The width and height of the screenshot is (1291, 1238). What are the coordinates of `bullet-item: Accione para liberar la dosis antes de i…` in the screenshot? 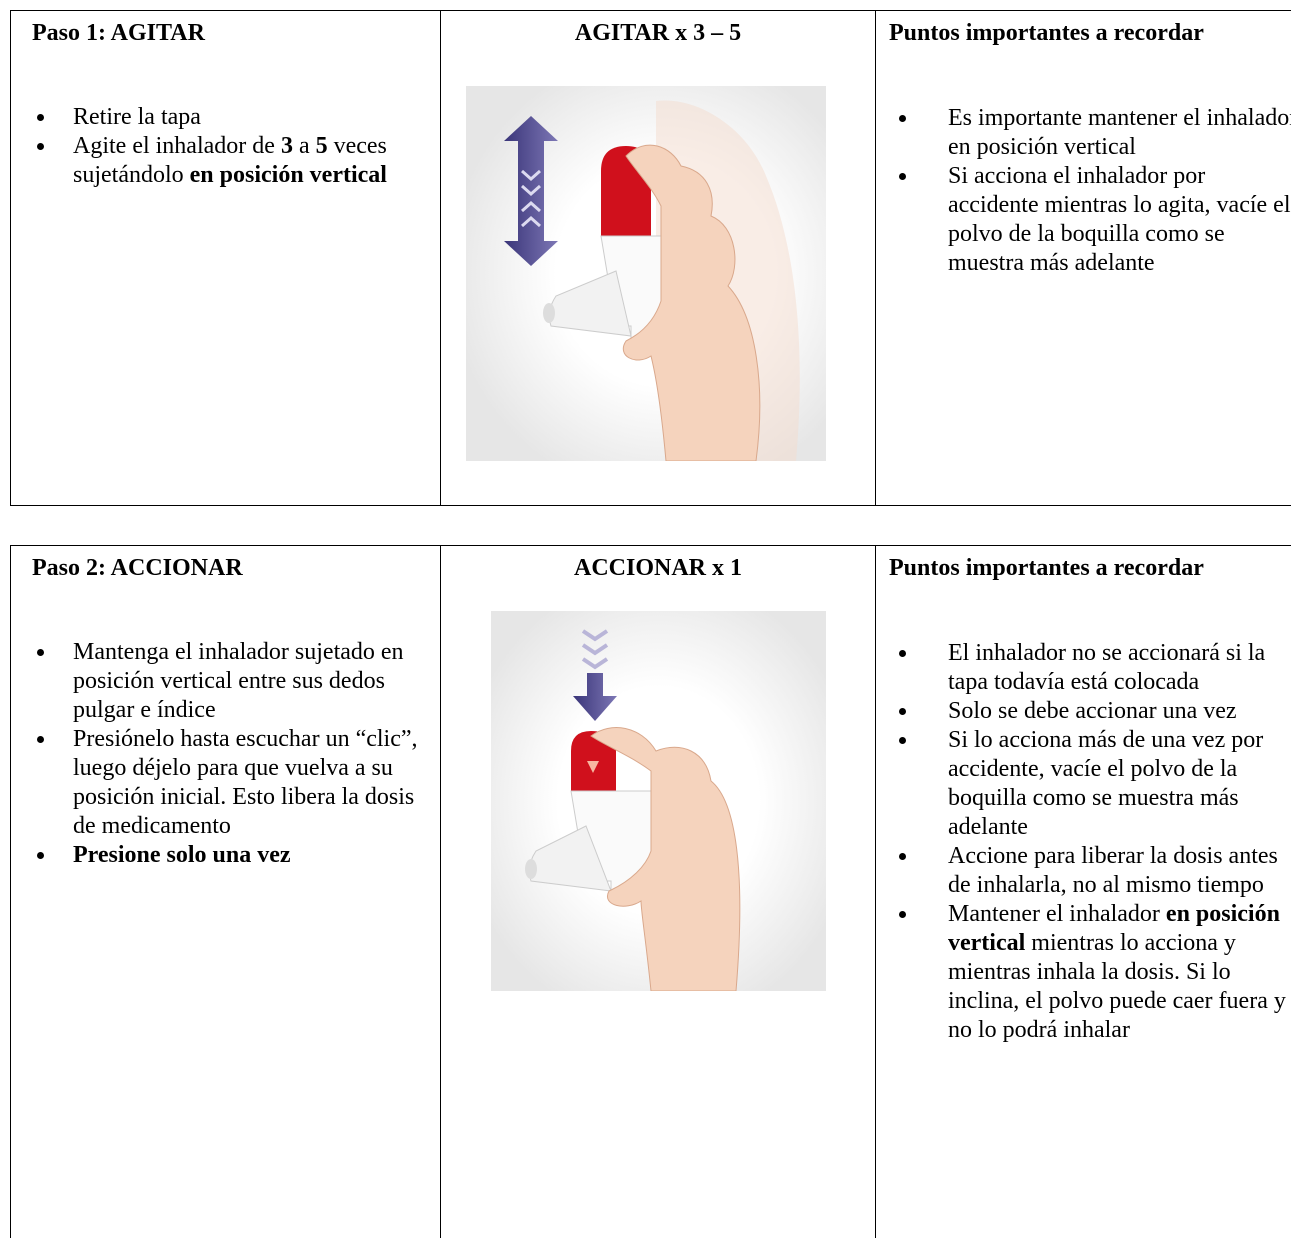 It's located at (1090, 871).